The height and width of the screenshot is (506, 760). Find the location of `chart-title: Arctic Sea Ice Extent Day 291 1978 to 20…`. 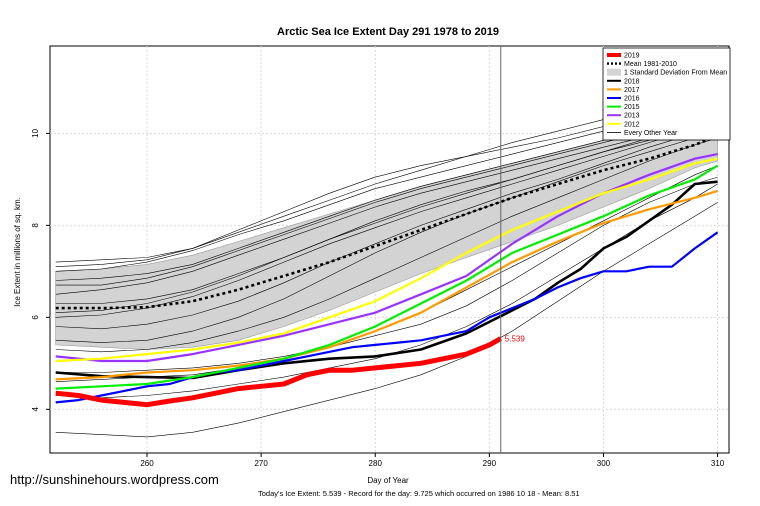

chart-title: Arctic Sea Ice Extent Day 291 1978 to 20… is located at coordinates (388, 32).